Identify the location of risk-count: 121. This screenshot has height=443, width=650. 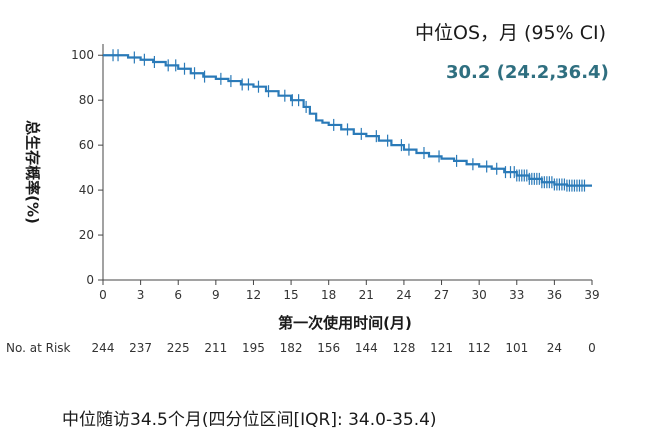
(441, 348).